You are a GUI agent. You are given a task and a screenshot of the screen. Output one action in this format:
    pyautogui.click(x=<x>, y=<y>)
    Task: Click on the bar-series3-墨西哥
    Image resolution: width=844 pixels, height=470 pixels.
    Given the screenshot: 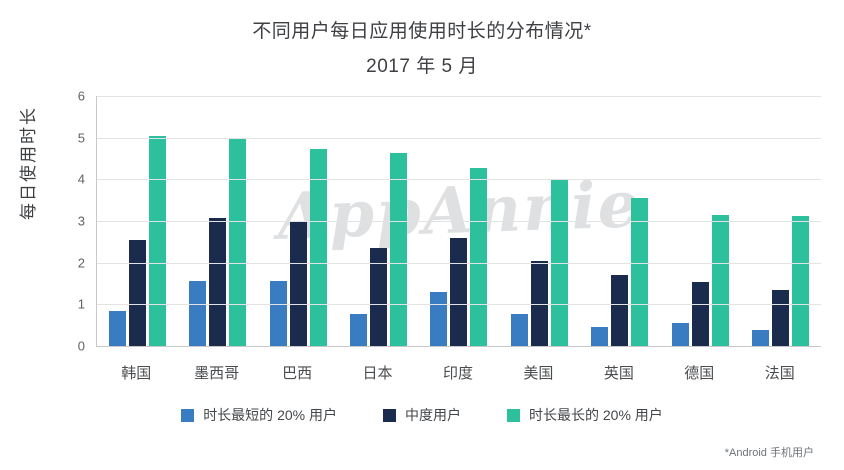 What is the action you would take?
    pyautogui.click(x=238, y=241)
    